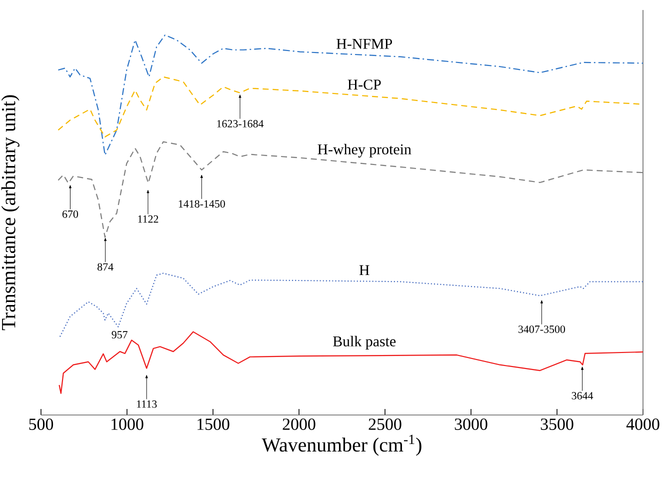  I want to click on x-tick-label: 4000, so click(643, 424).